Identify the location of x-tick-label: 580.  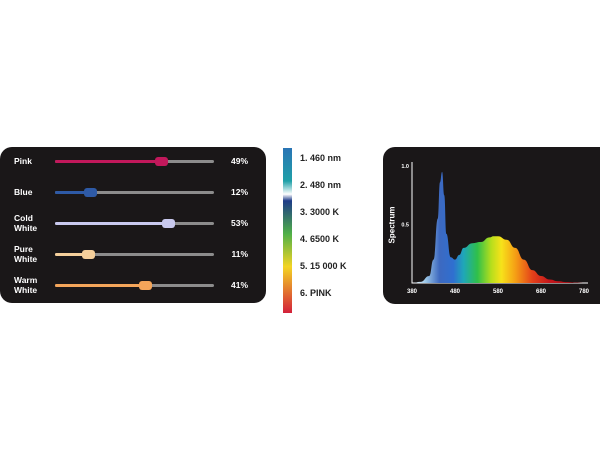
(498, 292).